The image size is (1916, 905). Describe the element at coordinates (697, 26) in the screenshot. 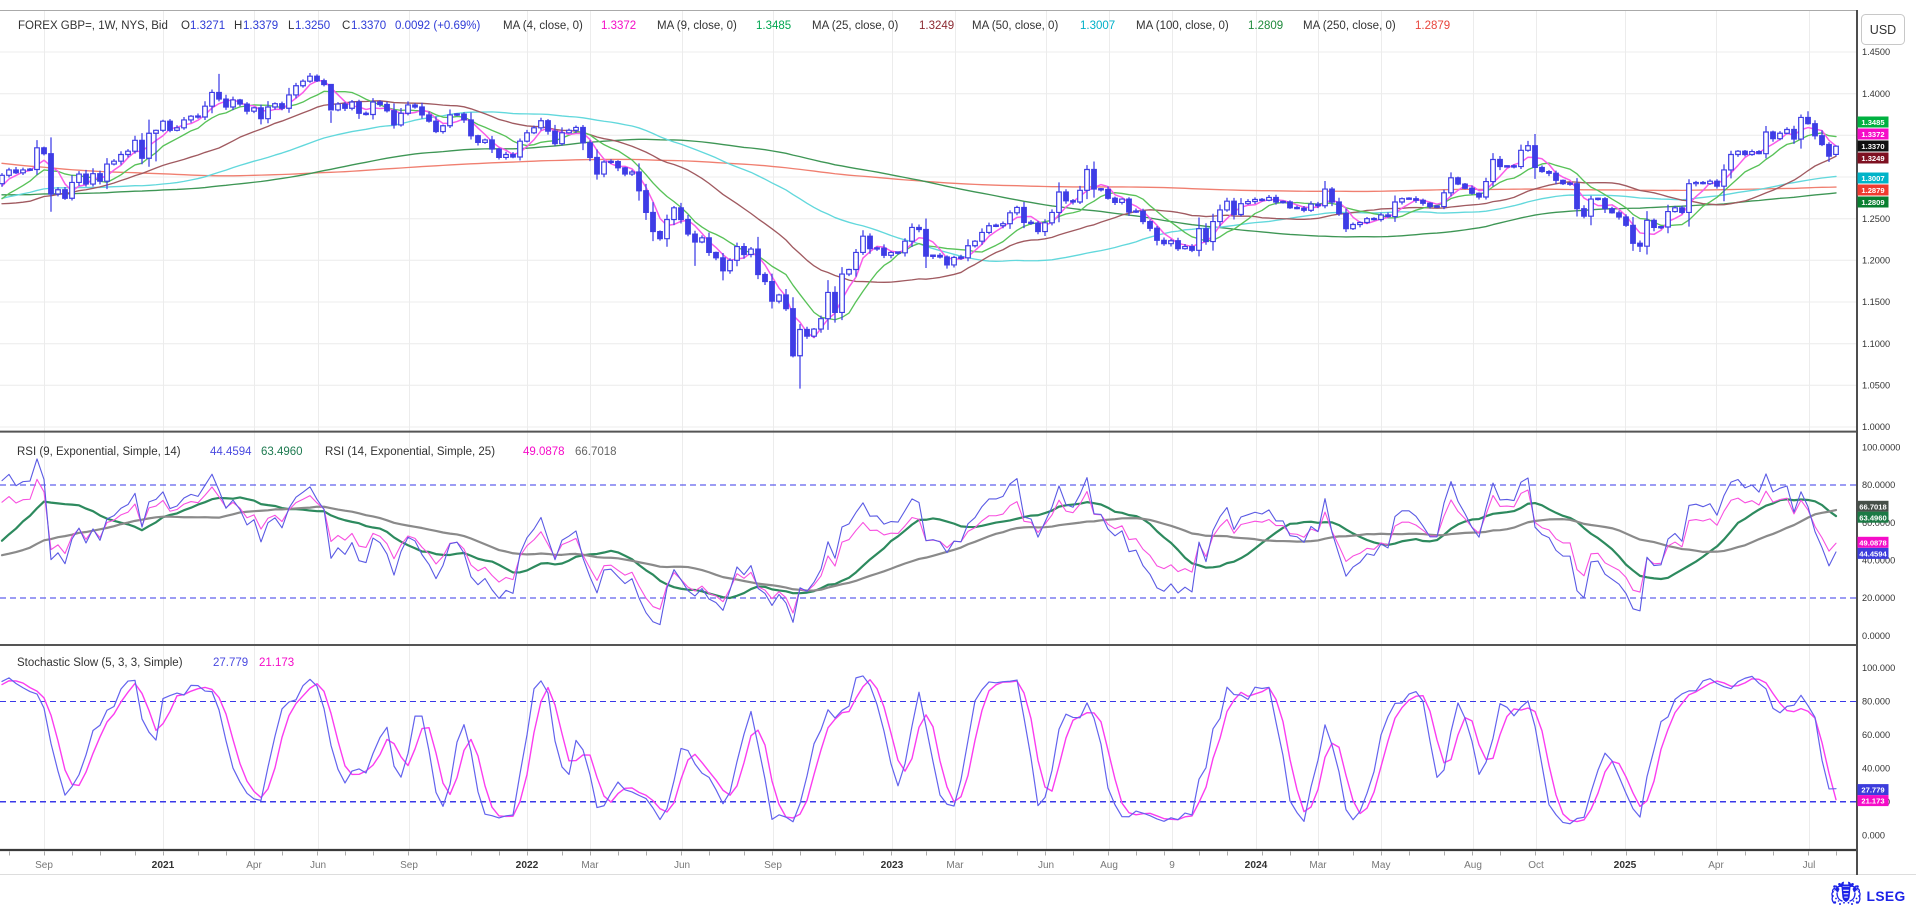

I see `svg-text: MA (9, close, 0)` at that location.